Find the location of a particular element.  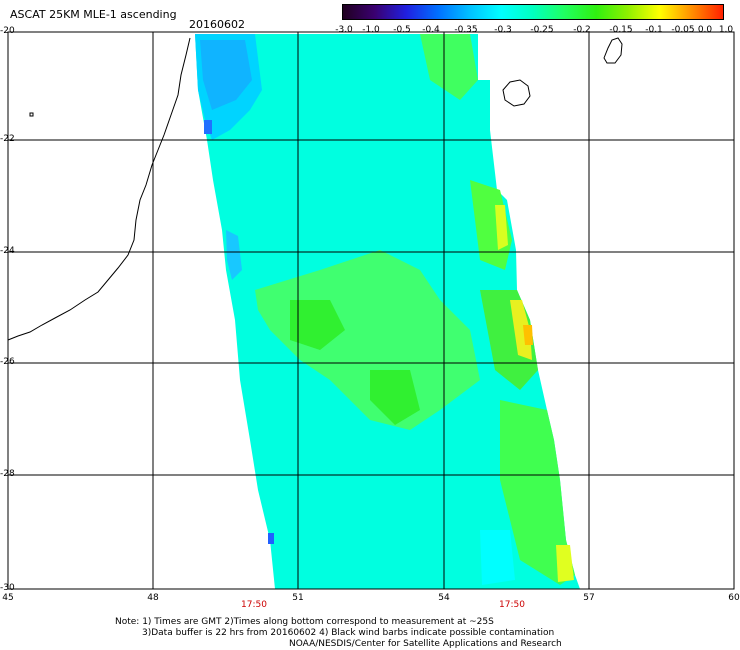

longitude-label: 57 is located at coordinates (589, 598).